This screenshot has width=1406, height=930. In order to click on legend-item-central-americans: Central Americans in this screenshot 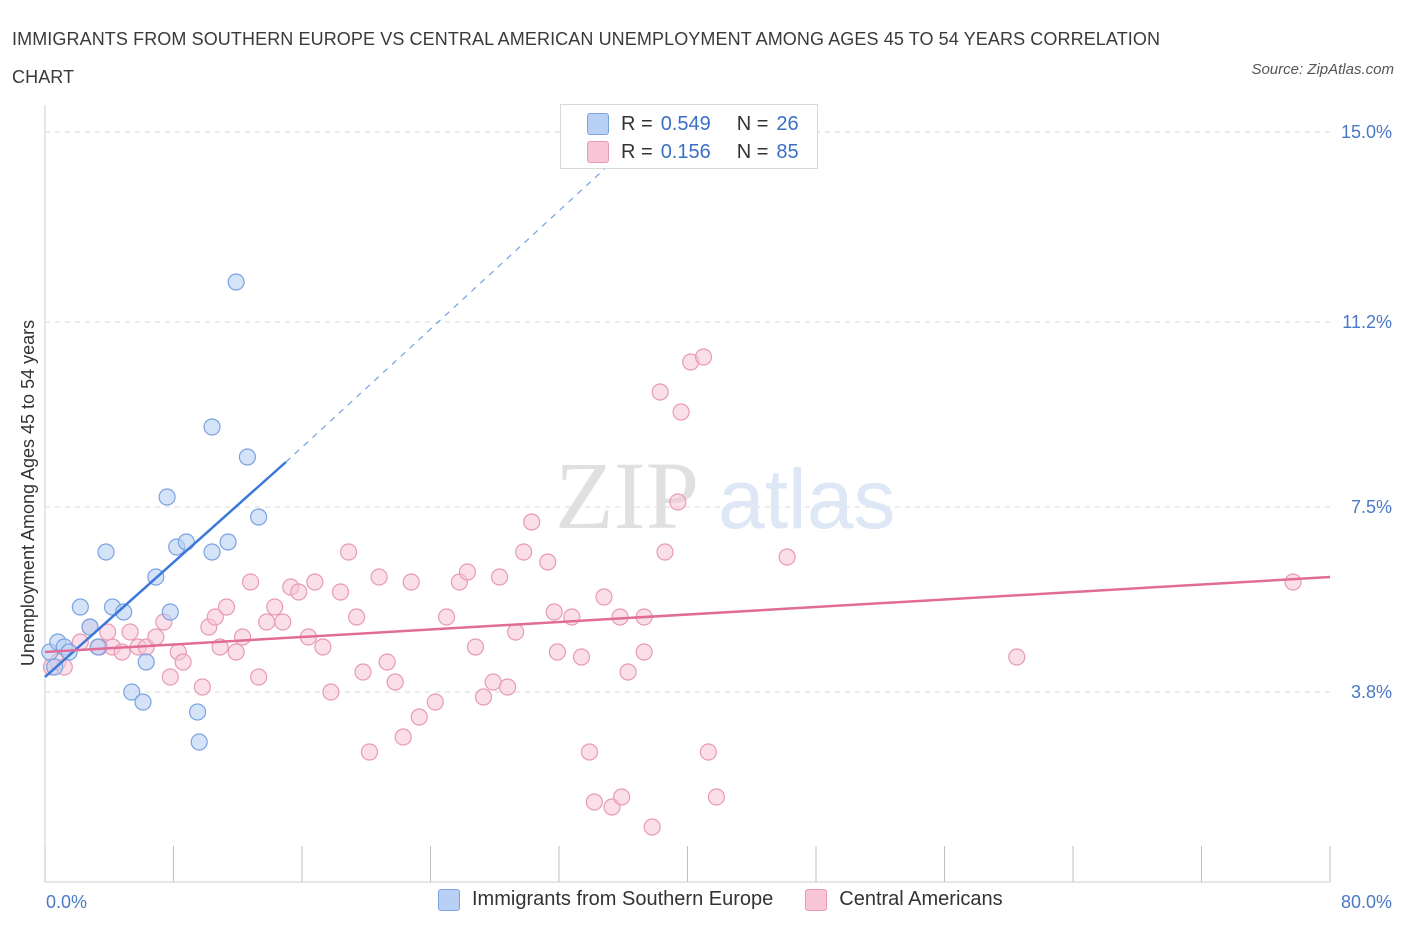, I will do `click(904, 899)`.